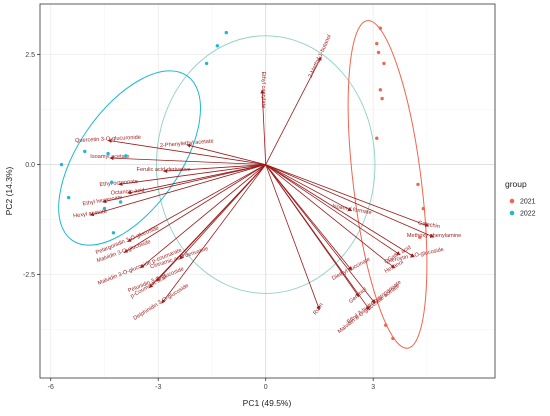 Image resolution: width=550 pixels, height=416 pixels. What do you see at coordinates (263, 89) in the screenshot?
I see `loading-label: Ethyl caprylate` at bounding box center [263, 89].